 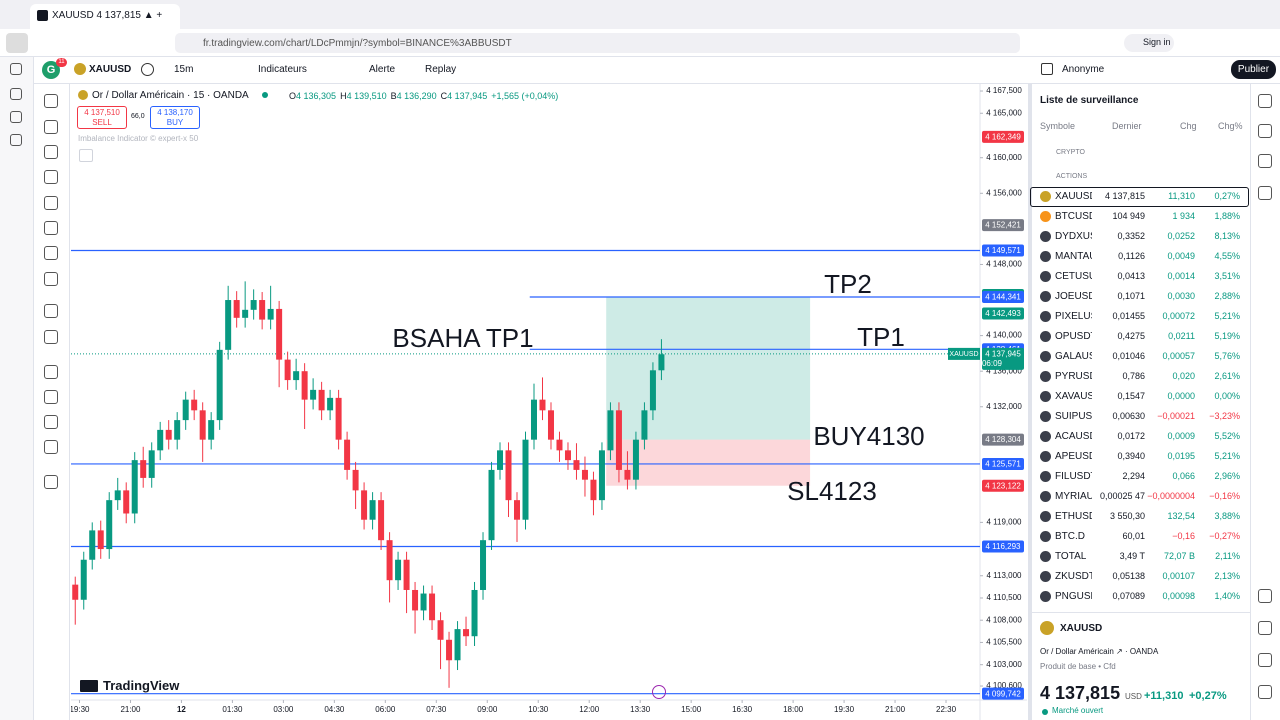 What do you see at coordinates (1072, 176) in the screenshot?
I see `section: ACTIONS` at bounding box center [1072, 176].